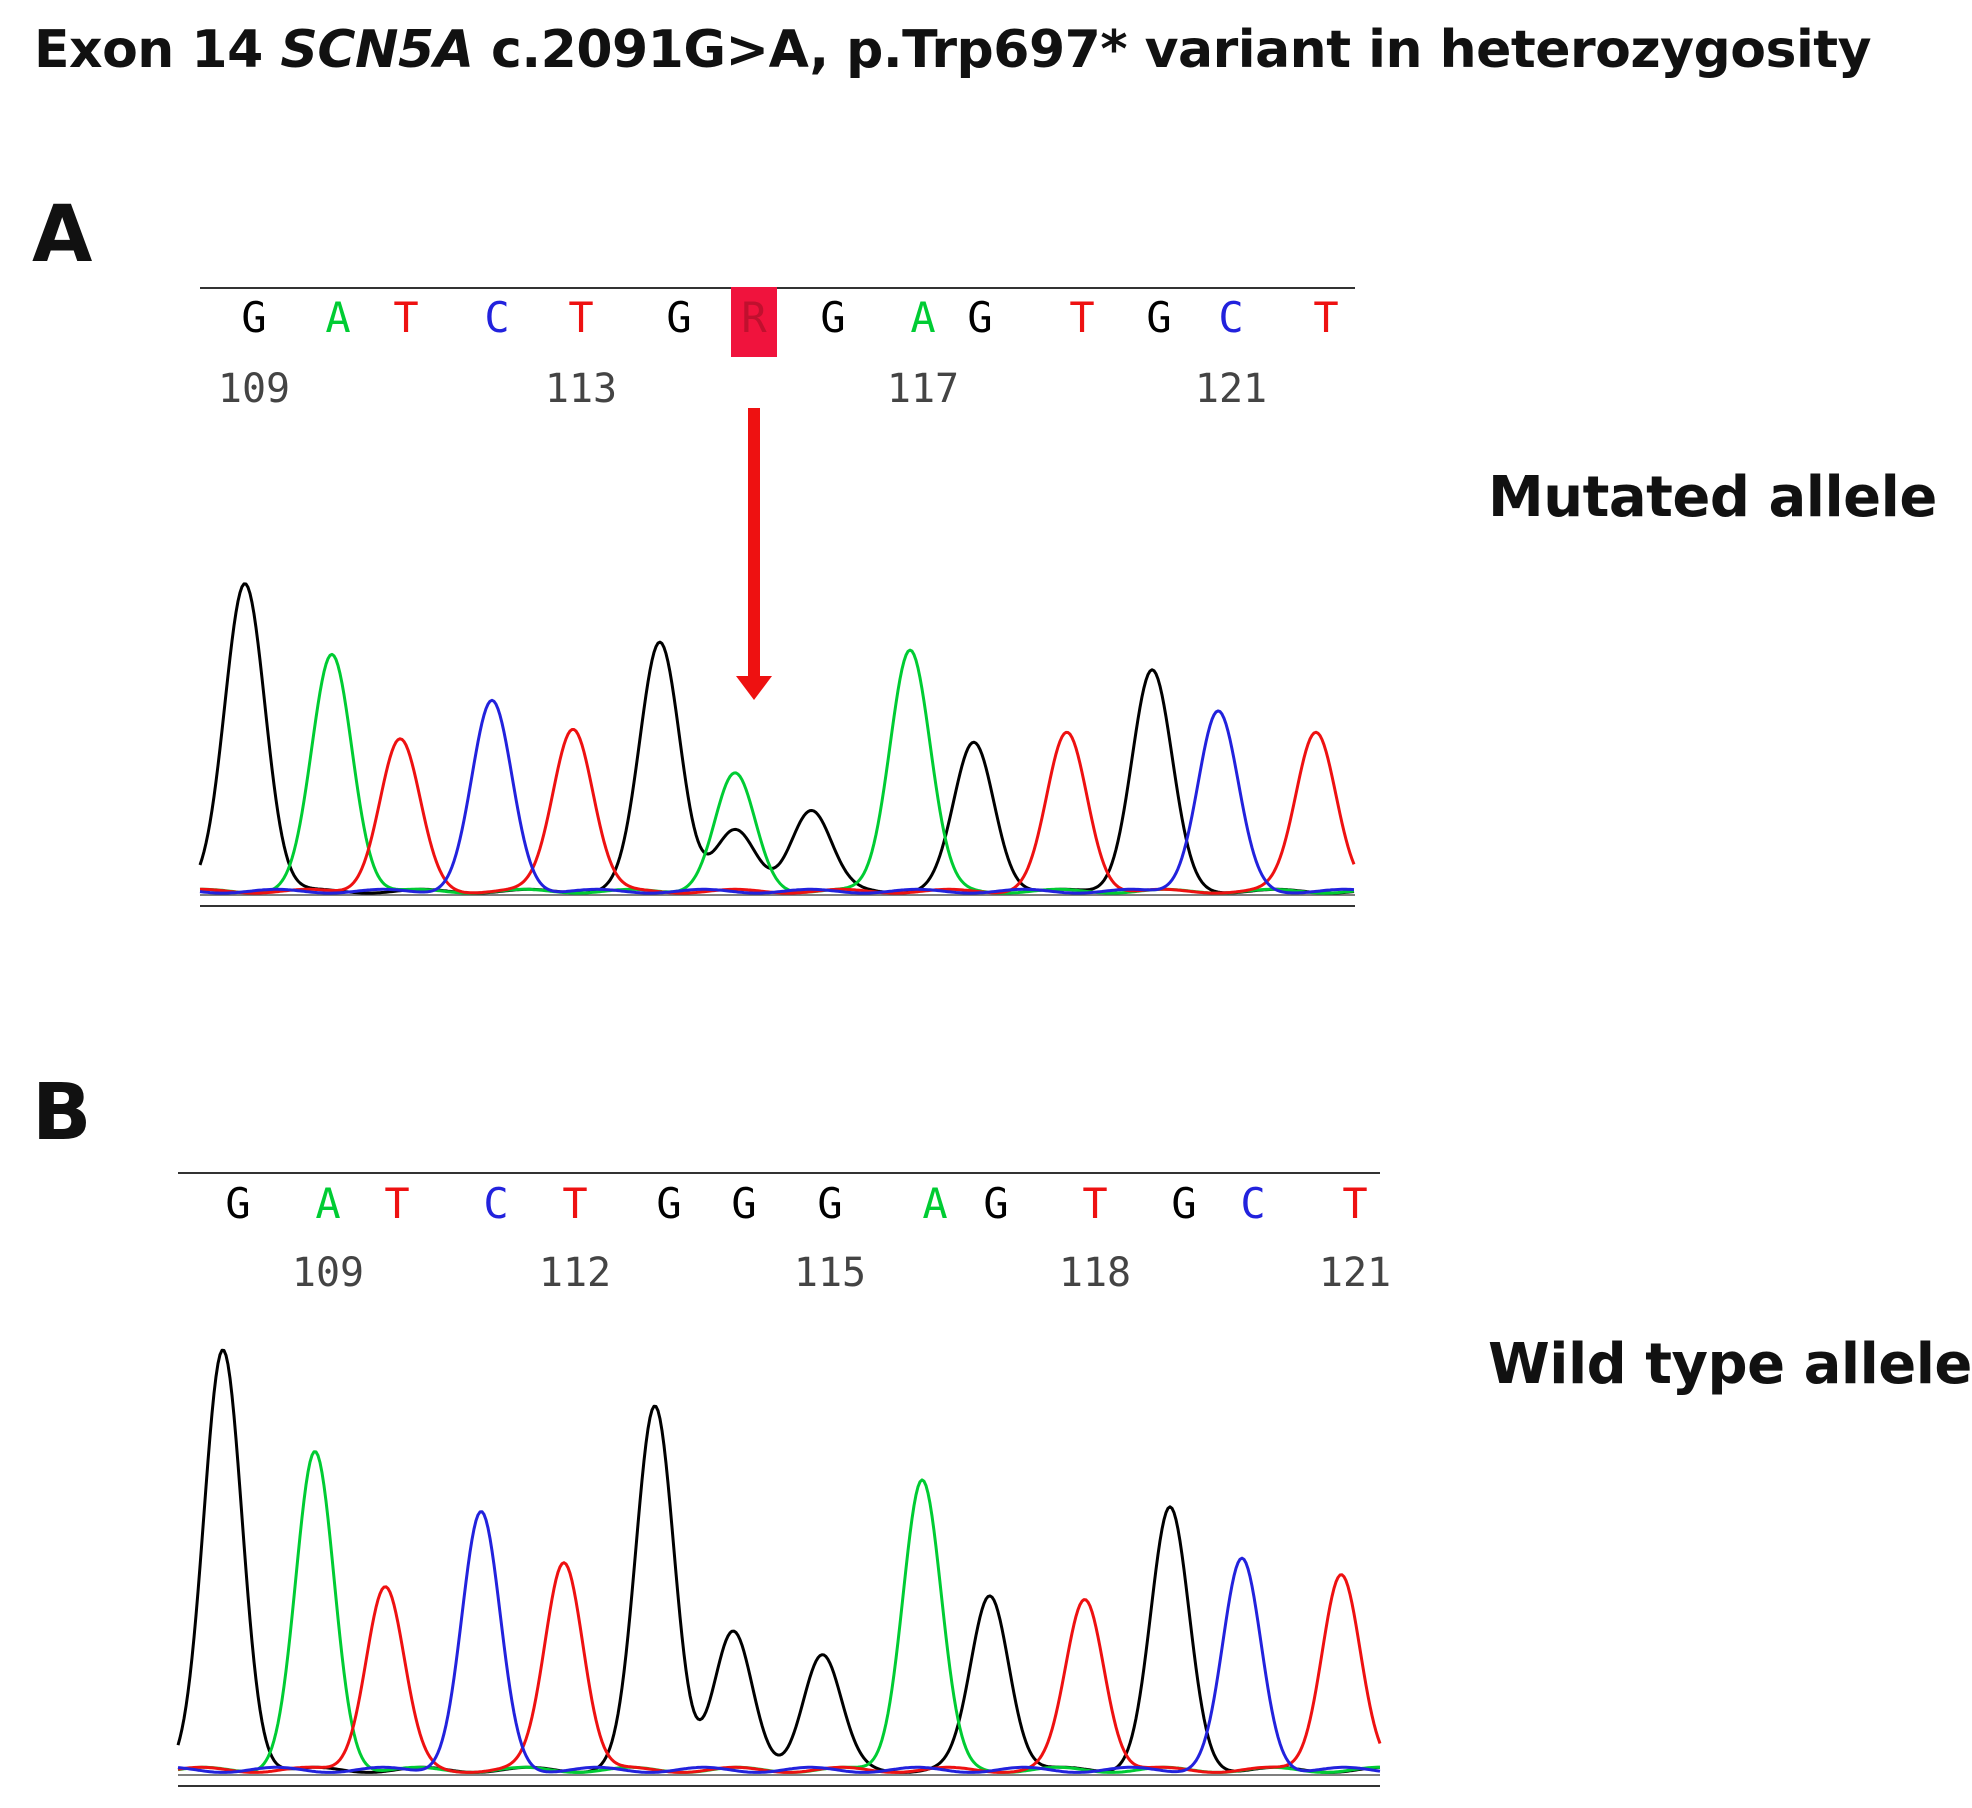 Image resolution: width=1972 pixels, height=1808 pixels. Describe the element at coordinates (830, 1273) in the screenshot. I see `panel-b-position-label: 115` at that location.